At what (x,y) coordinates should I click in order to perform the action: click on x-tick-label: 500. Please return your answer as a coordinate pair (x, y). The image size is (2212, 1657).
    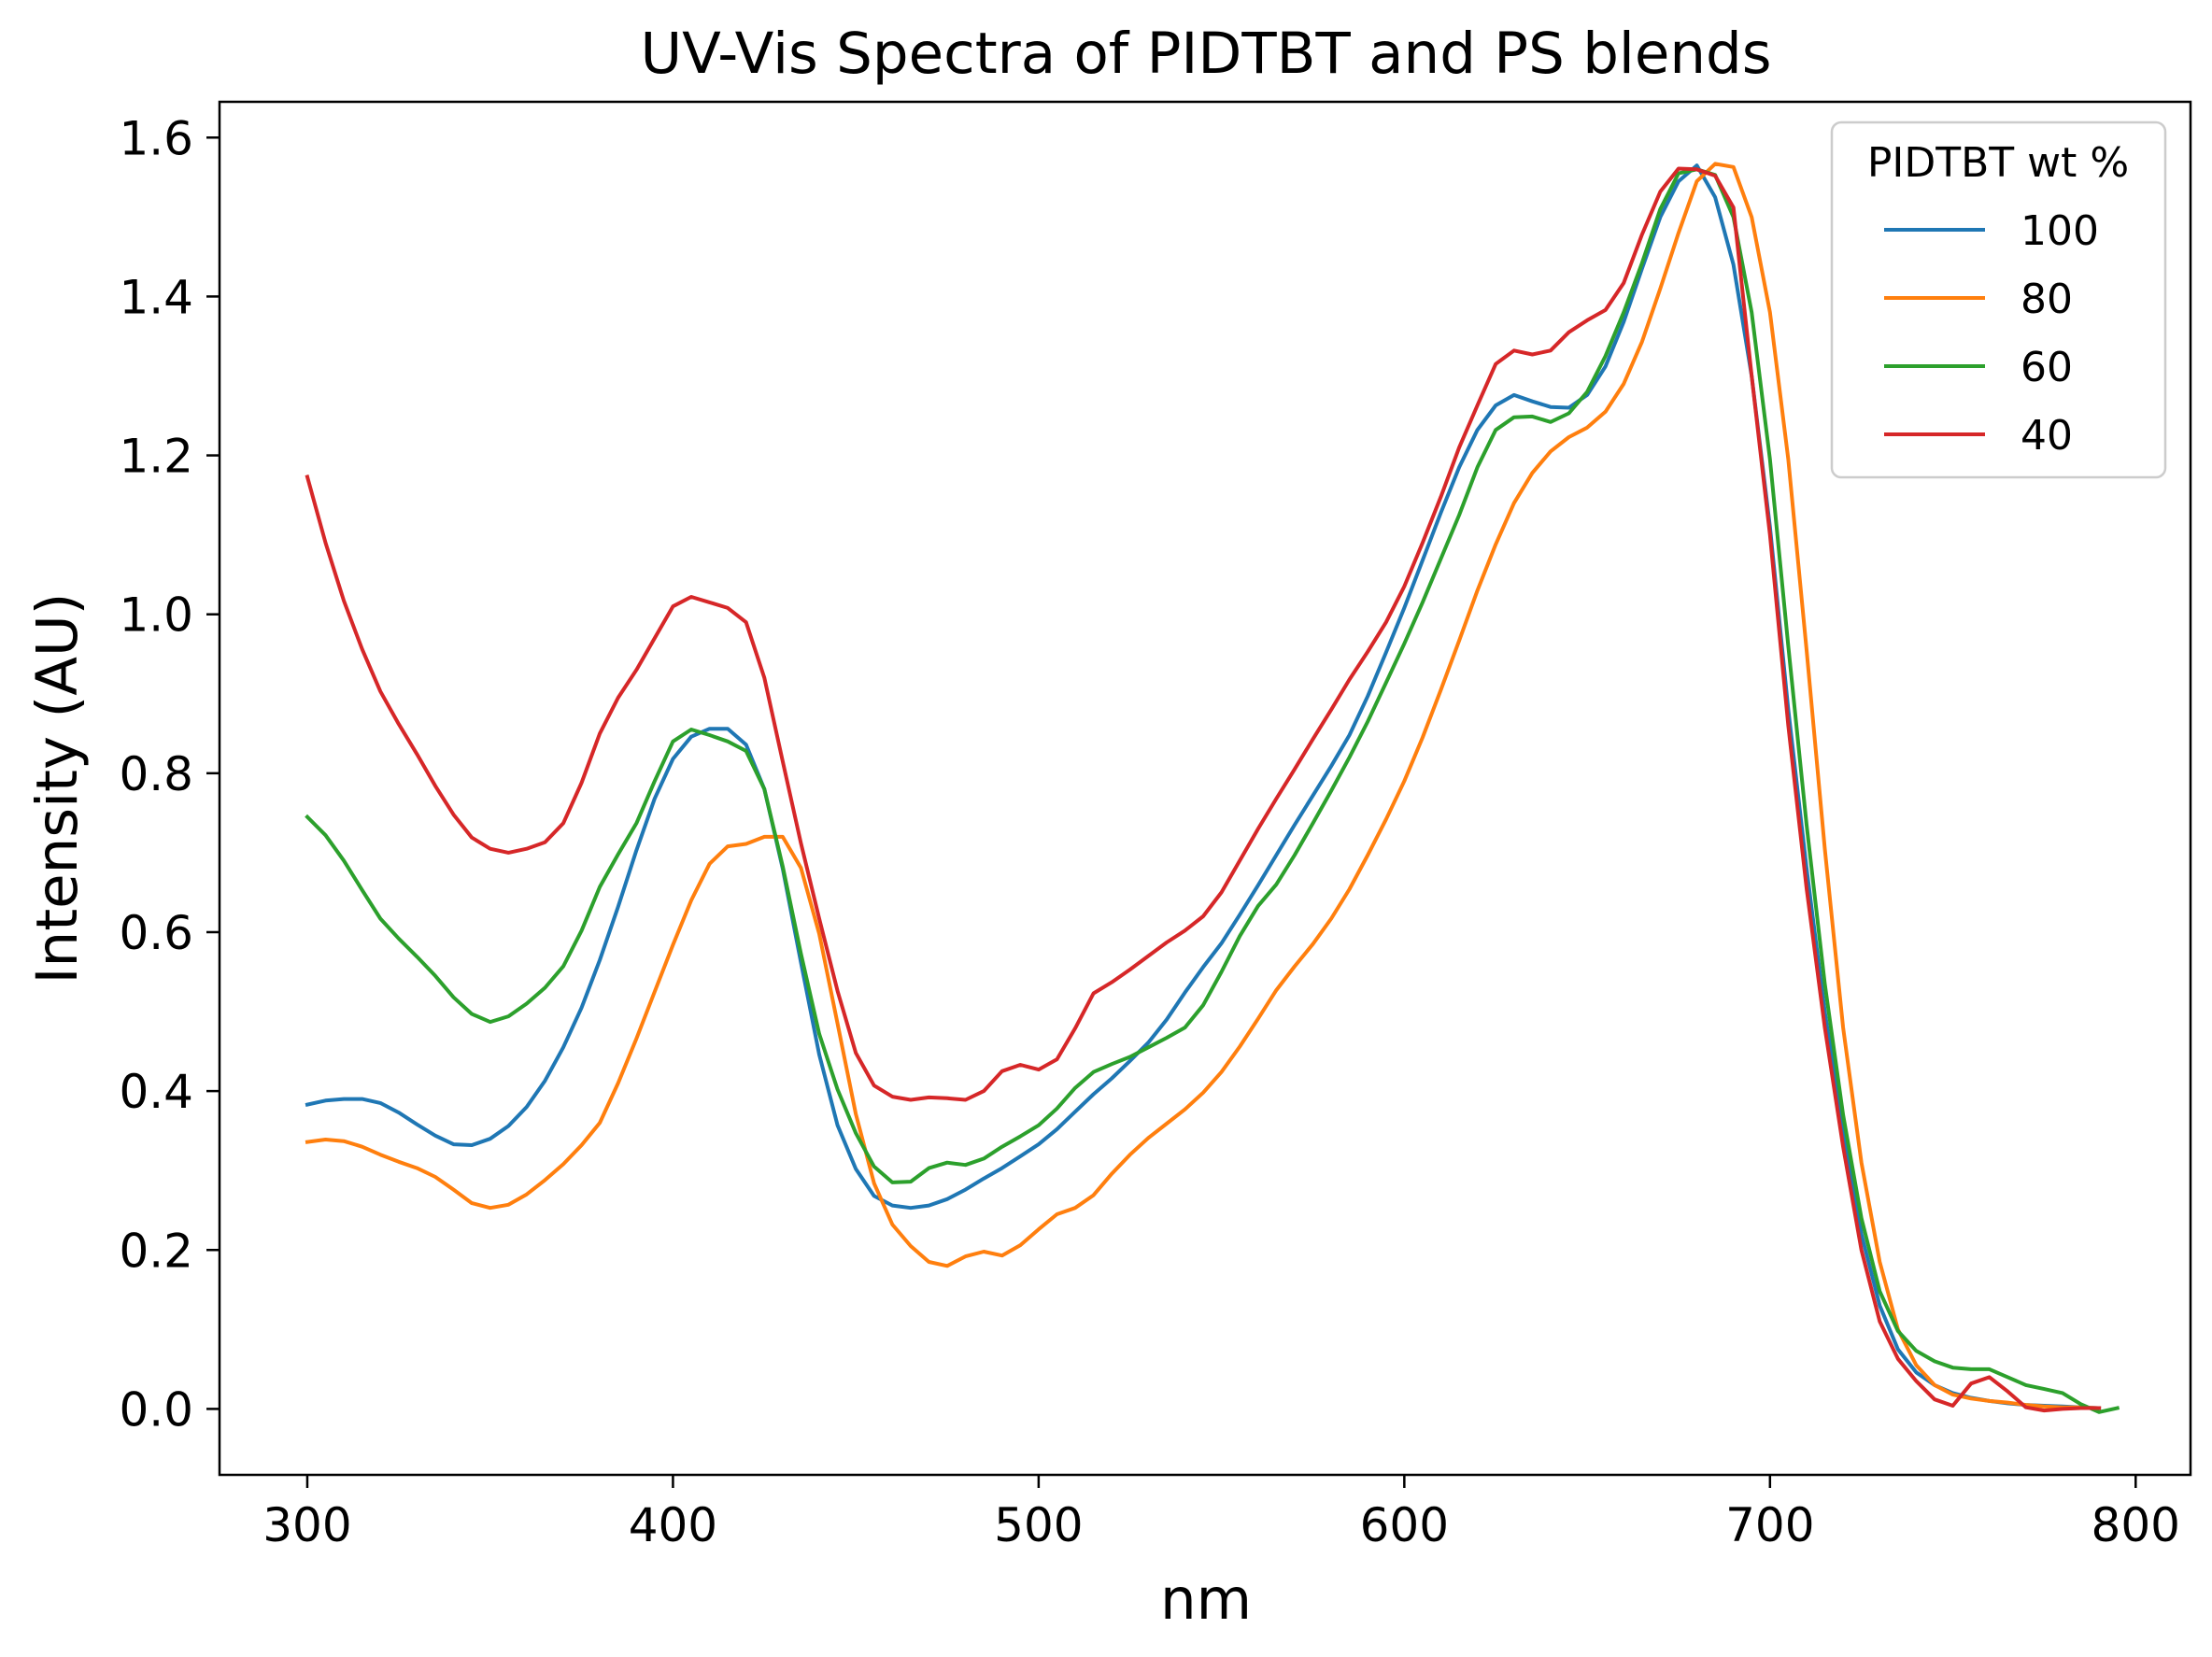
    Looking at the image, I should click on (1038, 1525).